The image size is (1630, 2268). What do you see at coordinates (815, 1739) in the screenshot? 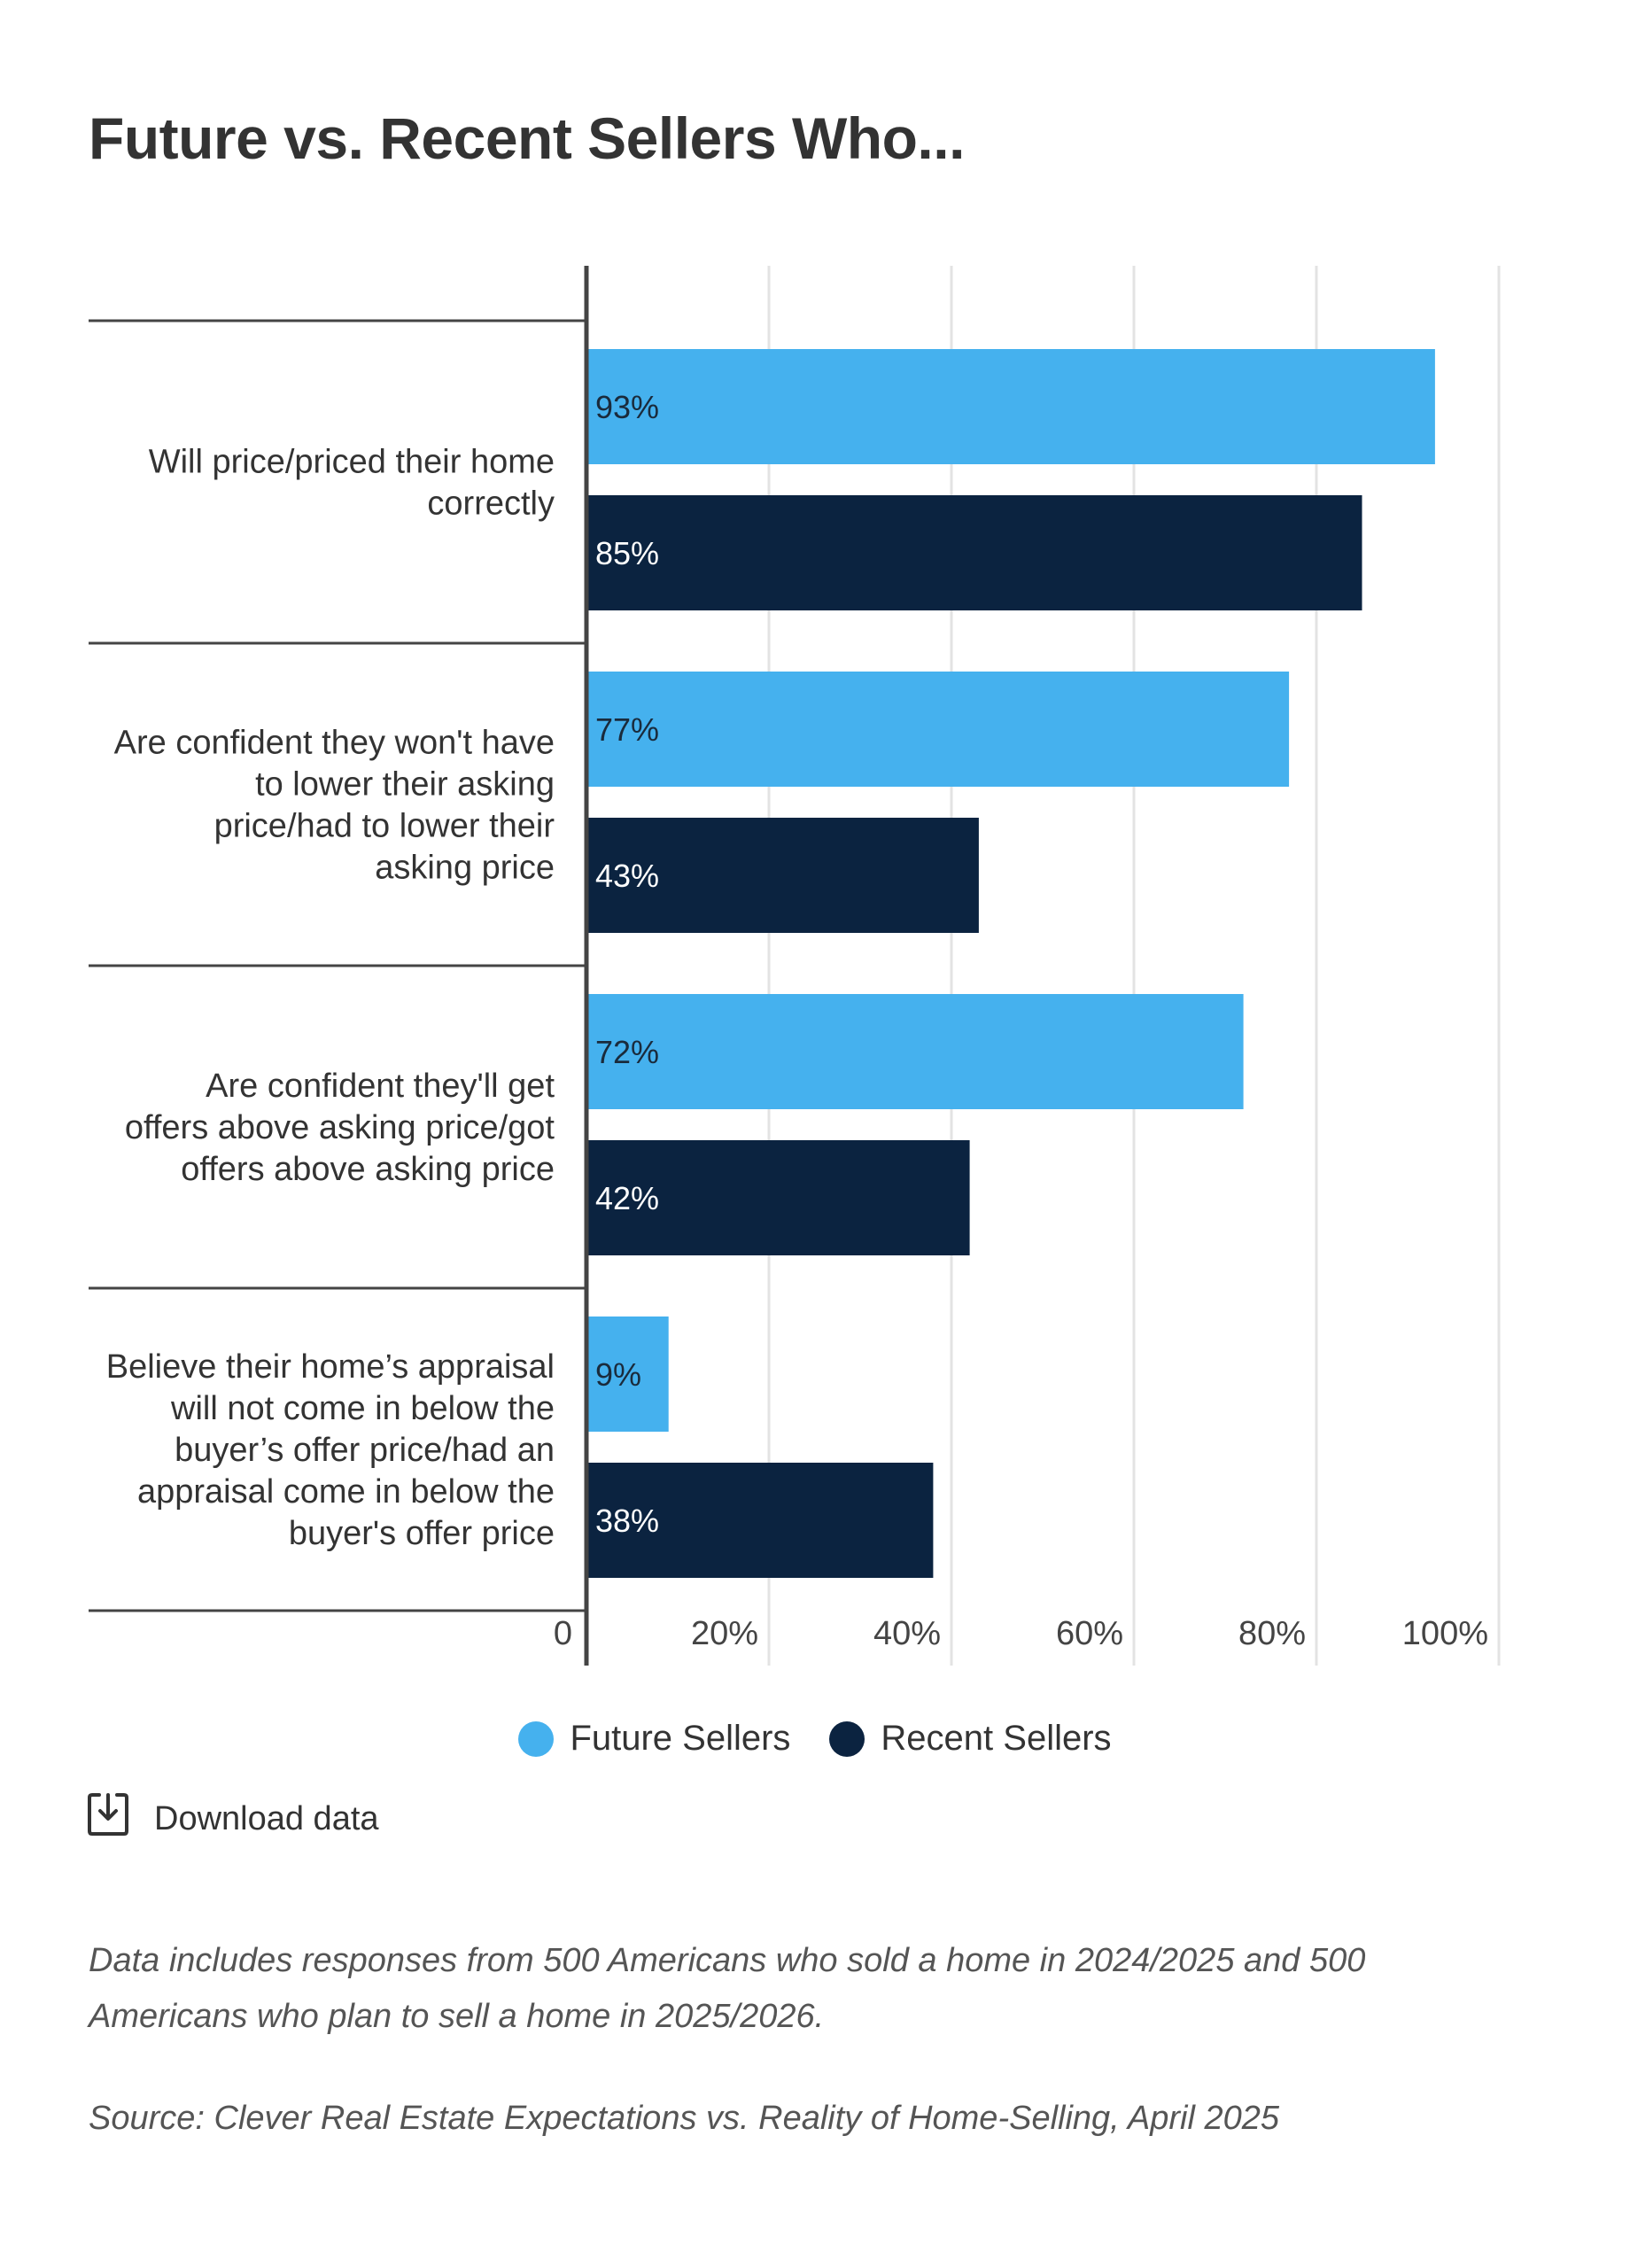
I see `chart-legend: Future Sellers Recent Sellers` at bounding box center [815, 1739].